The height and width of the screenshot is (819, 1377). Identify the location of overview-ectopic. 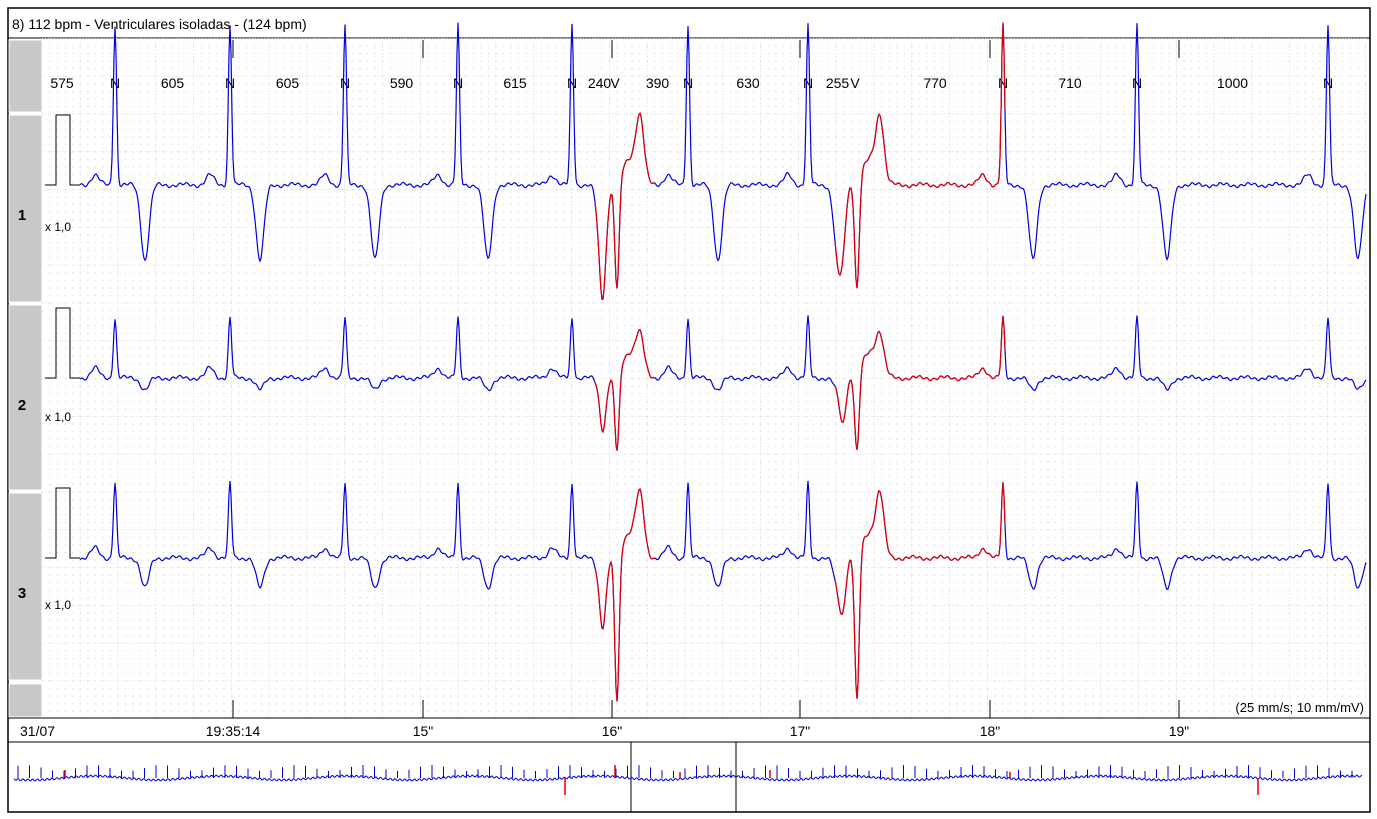
(661, 780).